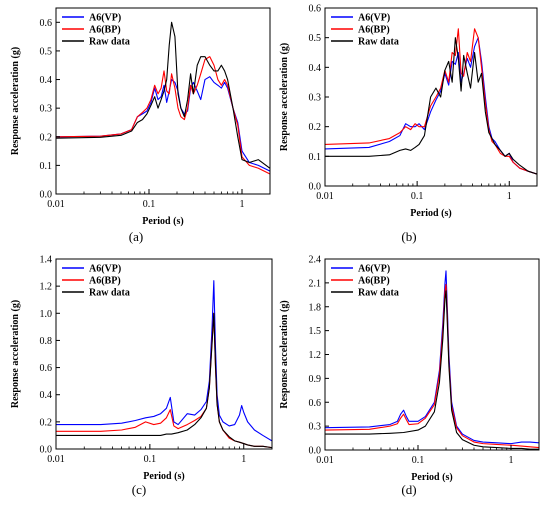 The height and width of the screenshot is (506, 550). I want to click on y-tick-label: 2.1, so click(315, 283).